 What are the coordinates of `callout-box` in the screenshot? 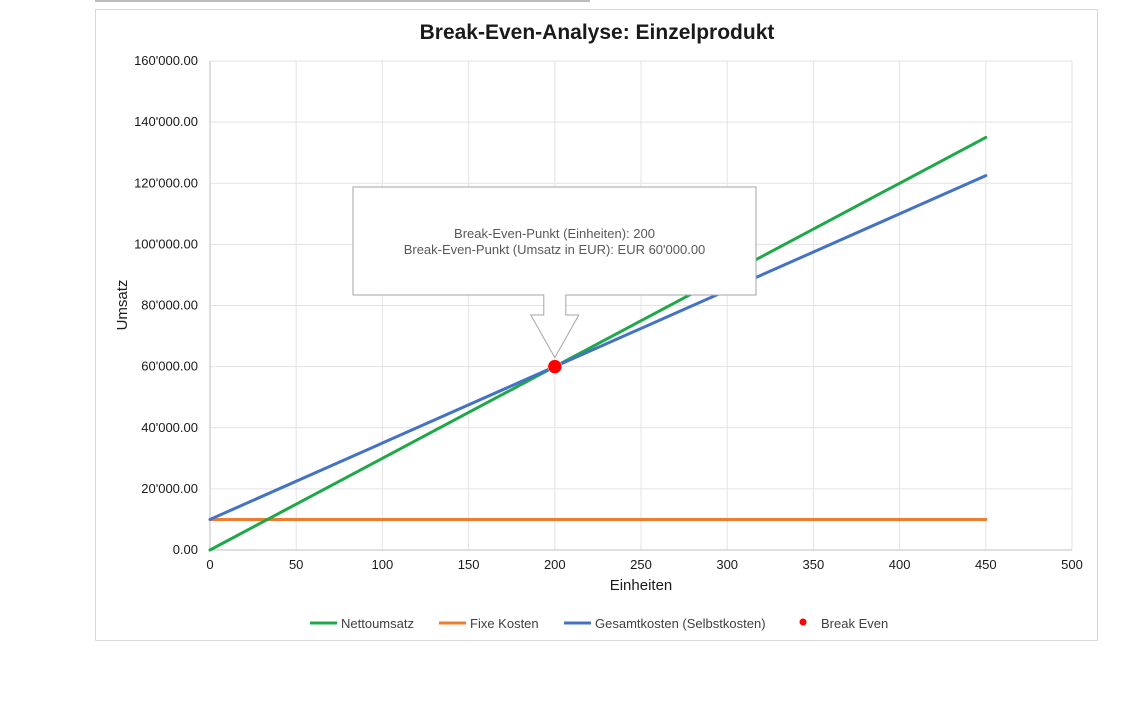 It's located at (554, 272).